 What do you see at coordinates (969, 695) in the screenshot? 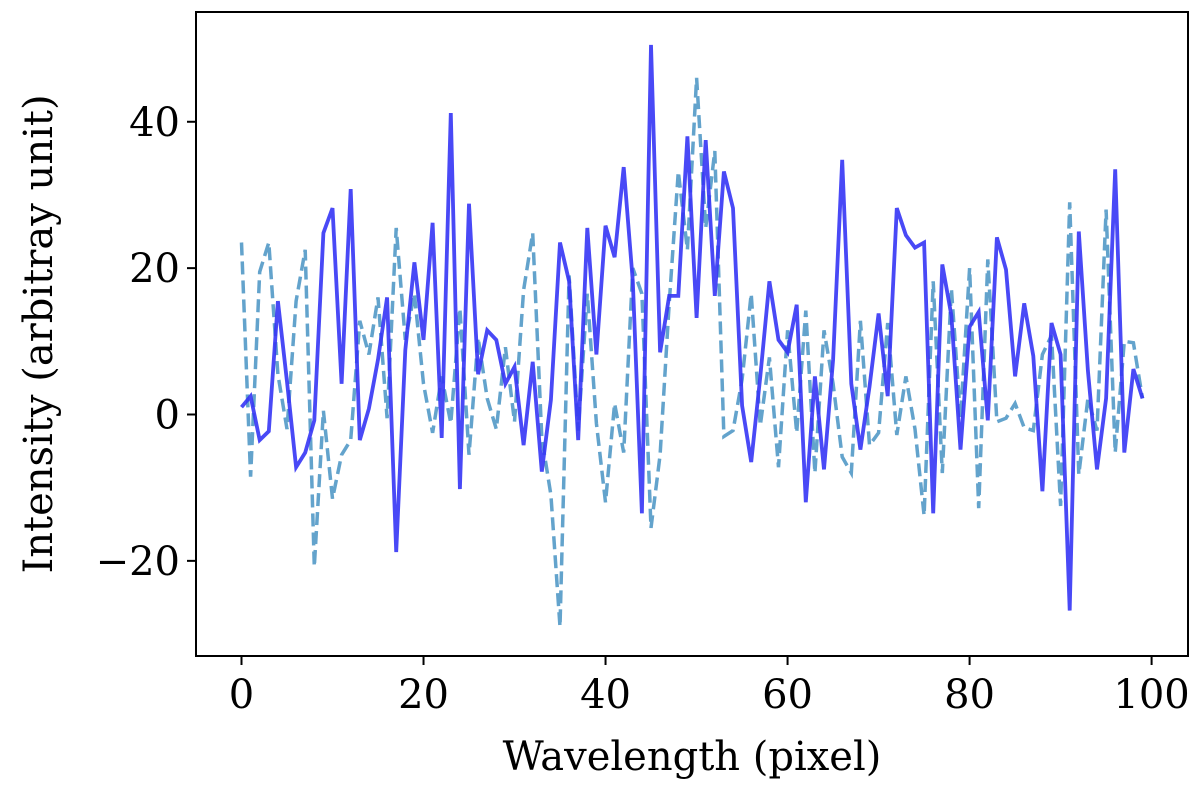
I see `x-tick-label: 80` at bounding box center [969, 695].